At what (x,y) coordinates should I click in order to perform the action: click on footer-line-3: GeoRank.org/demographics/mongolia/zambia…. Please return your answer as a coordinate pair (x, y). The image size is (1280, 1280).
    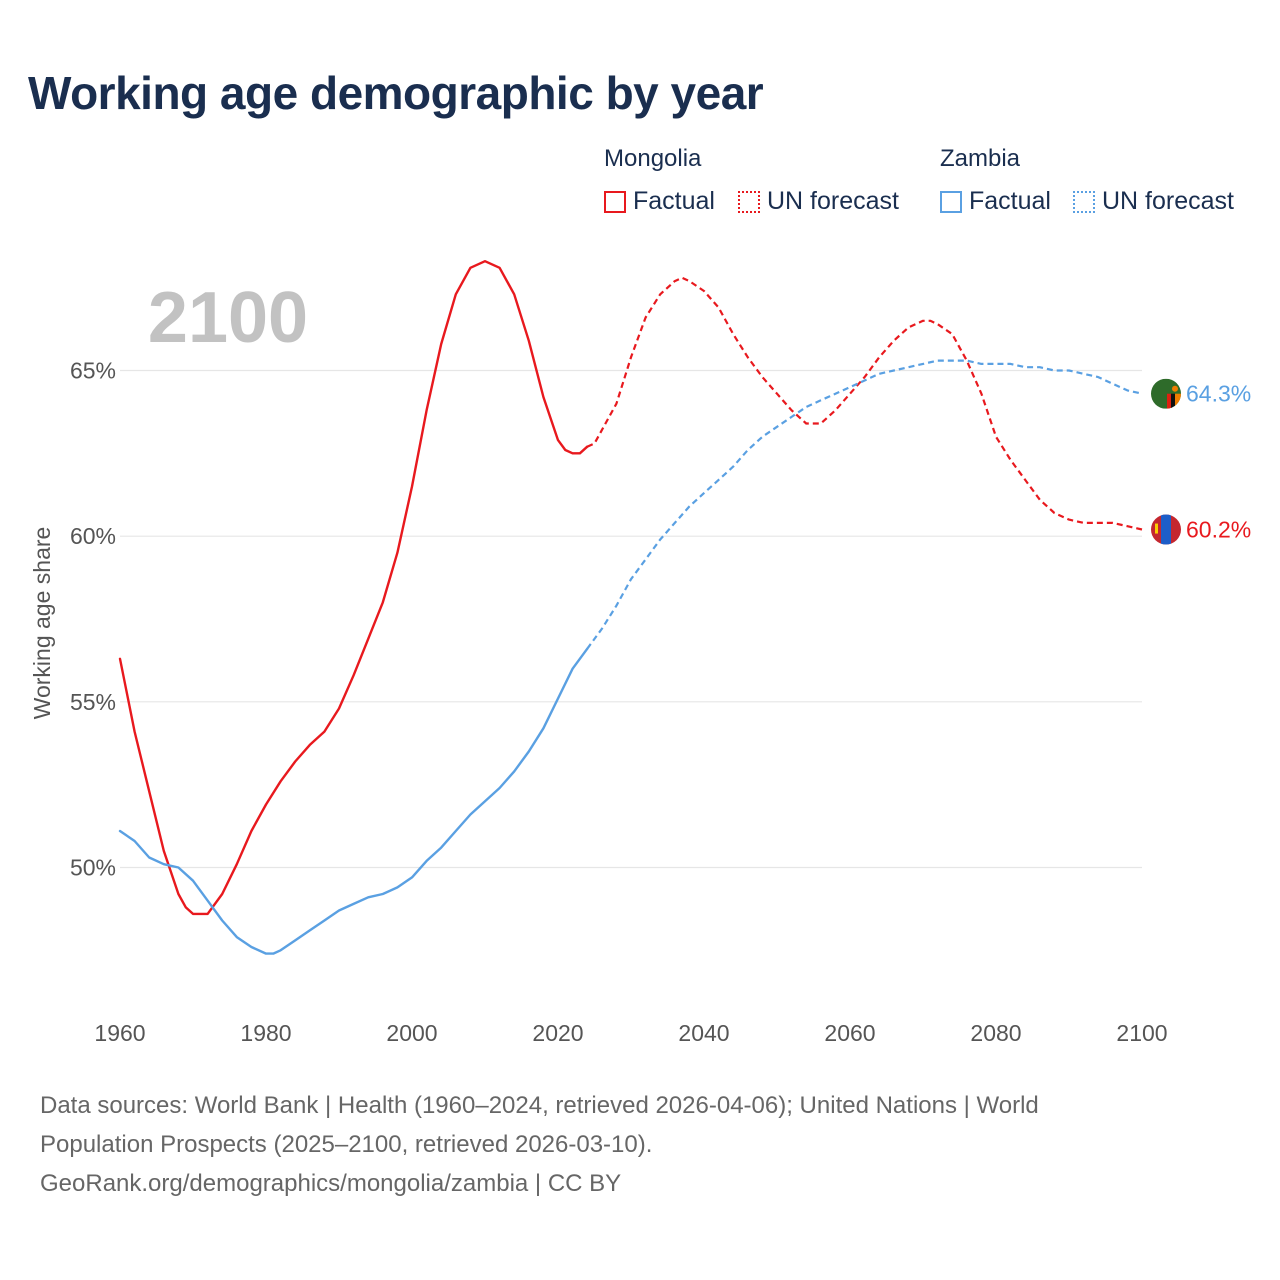
    Looking at the image, I should click on (331, 1183).